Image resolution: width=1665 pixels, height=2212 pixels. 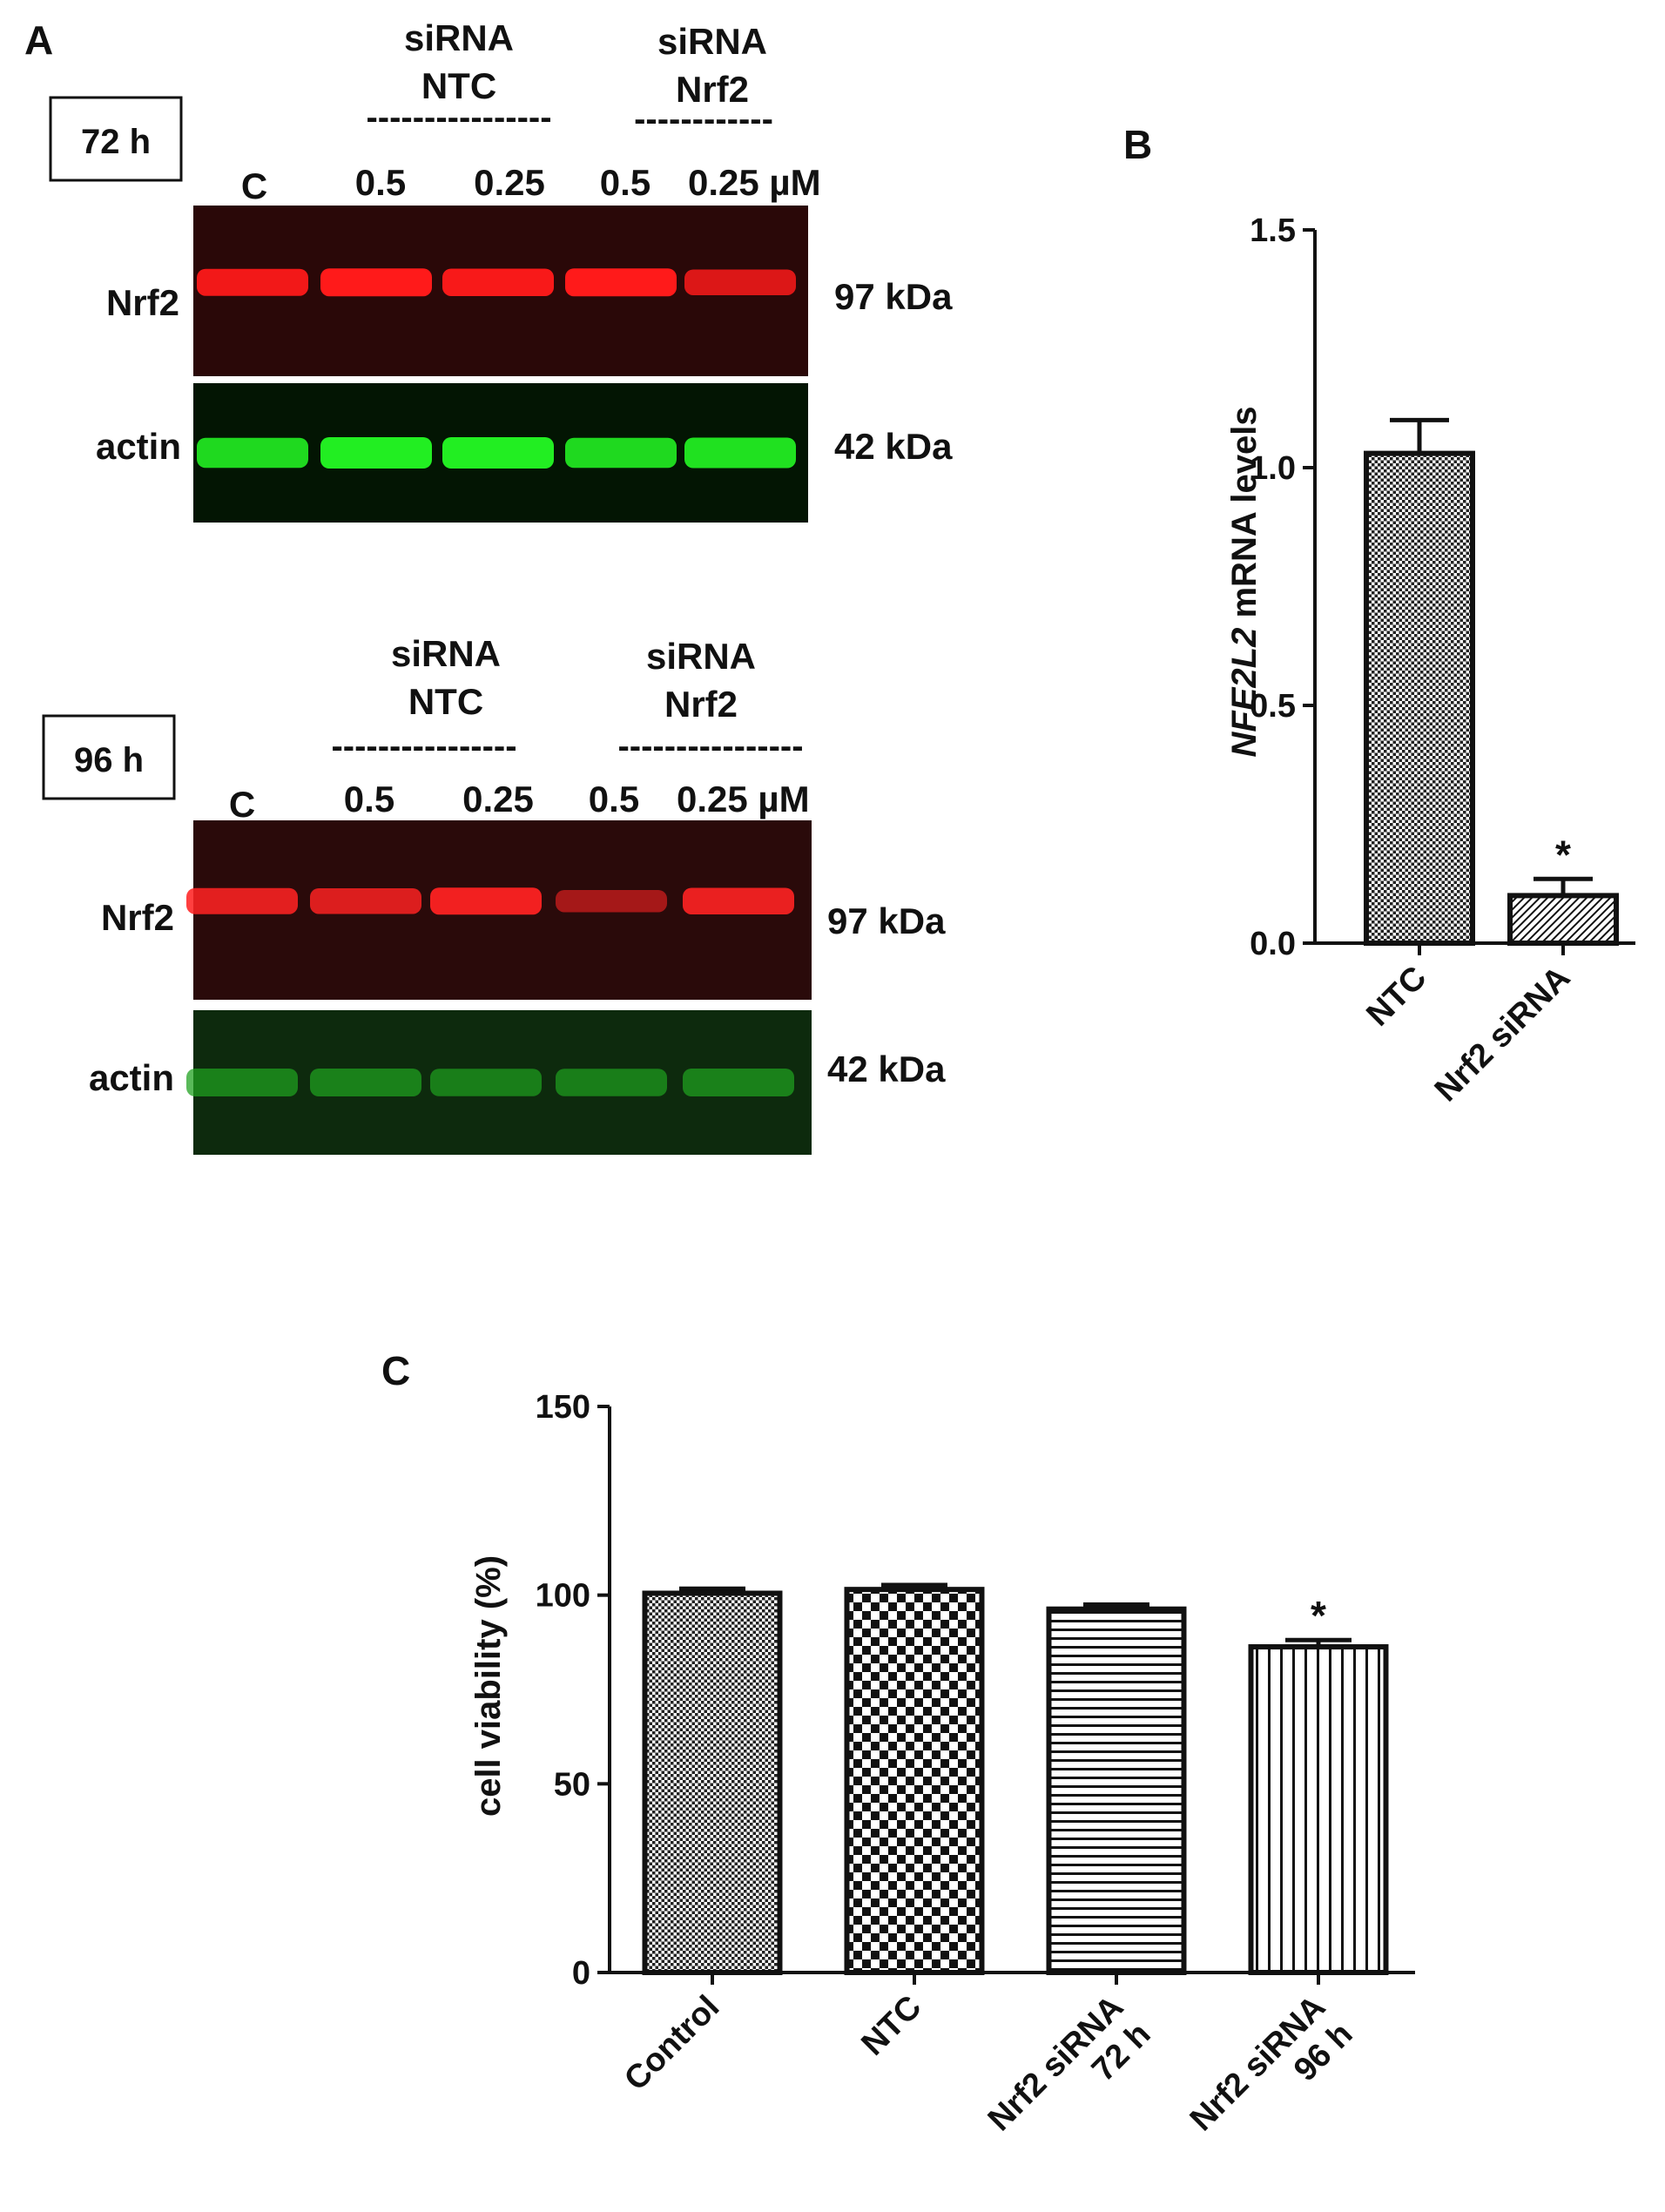 I want to click on y-tick-label: 50, so click(x=572, y=1785).